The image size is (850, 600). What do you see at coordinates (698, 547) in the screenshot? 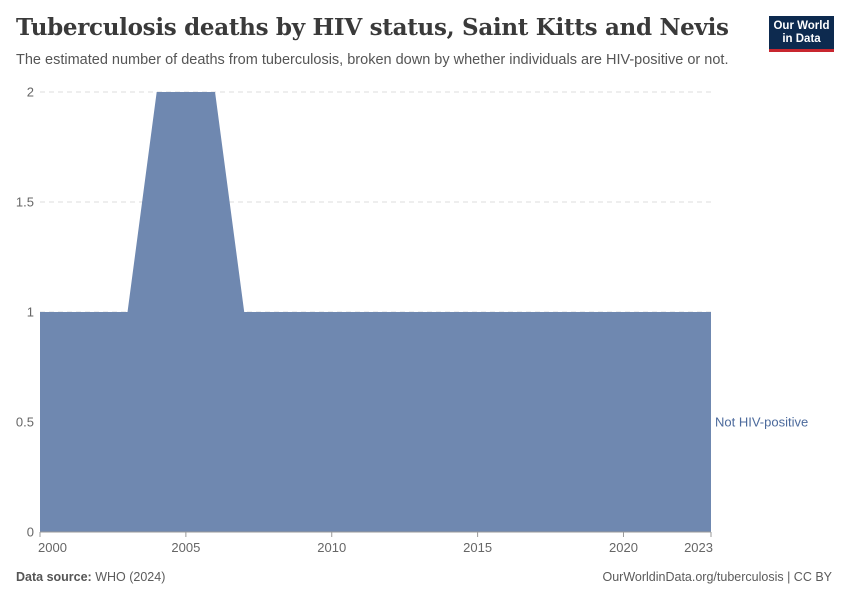
I see `x-tick-label: 2023` at bounding box center [698, 547].